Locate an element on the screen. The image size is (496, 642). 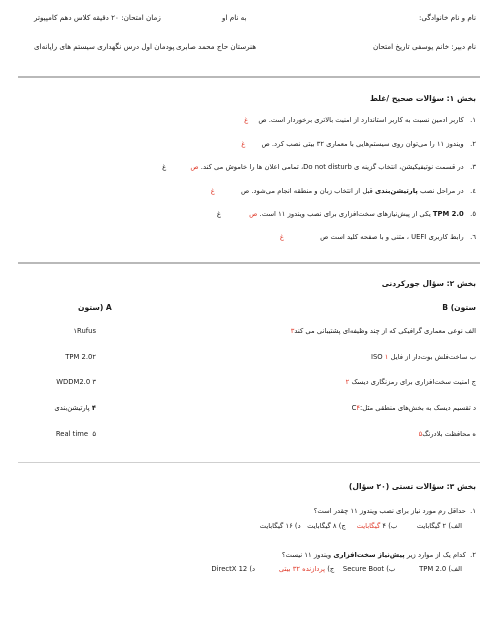
tf-mark-6: غ is located at coordinates (281, 237).